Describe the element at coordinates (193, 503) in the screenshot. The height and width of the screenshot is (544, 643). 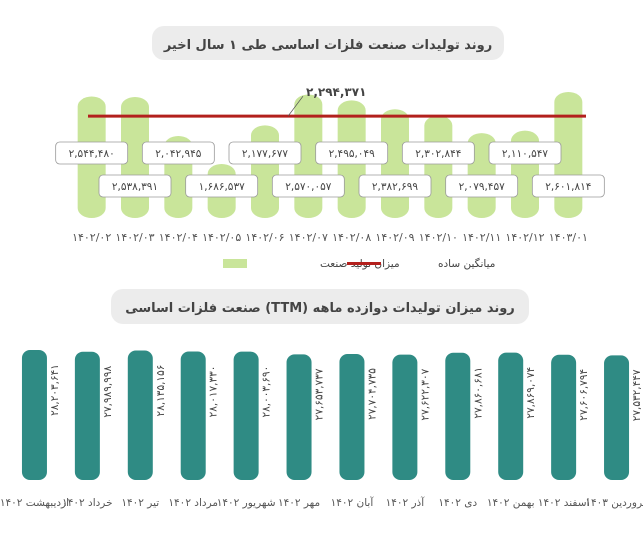
I see `chart2-tick-label: مرداد ۱۴۰۲` at that location.